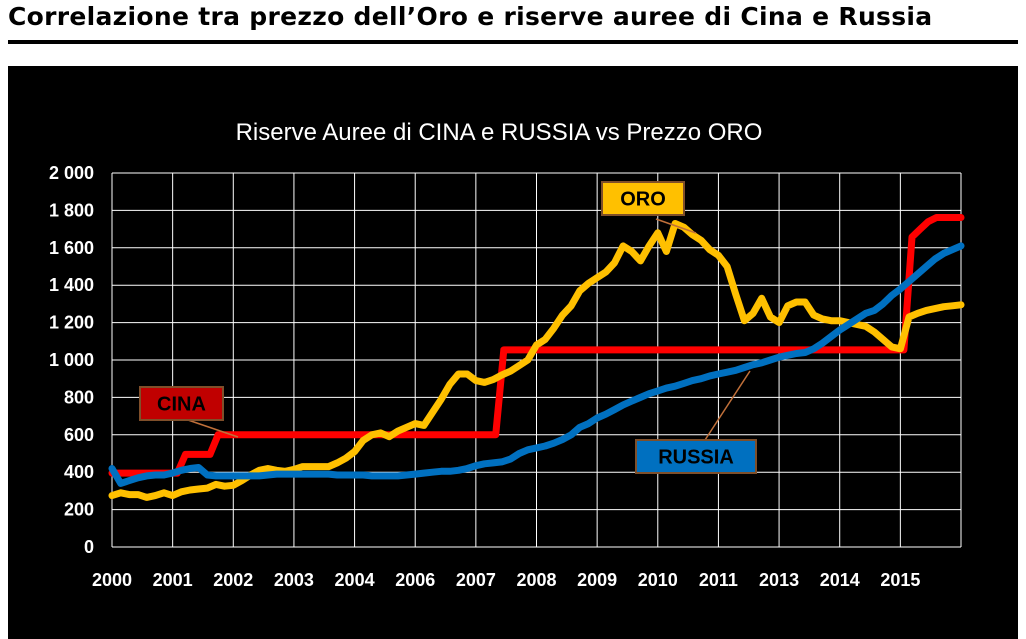  What do you see at coordinates (840, 580) in the screenshot?
I see `x-tick-label: 2014` at bounding box center [840, 580].